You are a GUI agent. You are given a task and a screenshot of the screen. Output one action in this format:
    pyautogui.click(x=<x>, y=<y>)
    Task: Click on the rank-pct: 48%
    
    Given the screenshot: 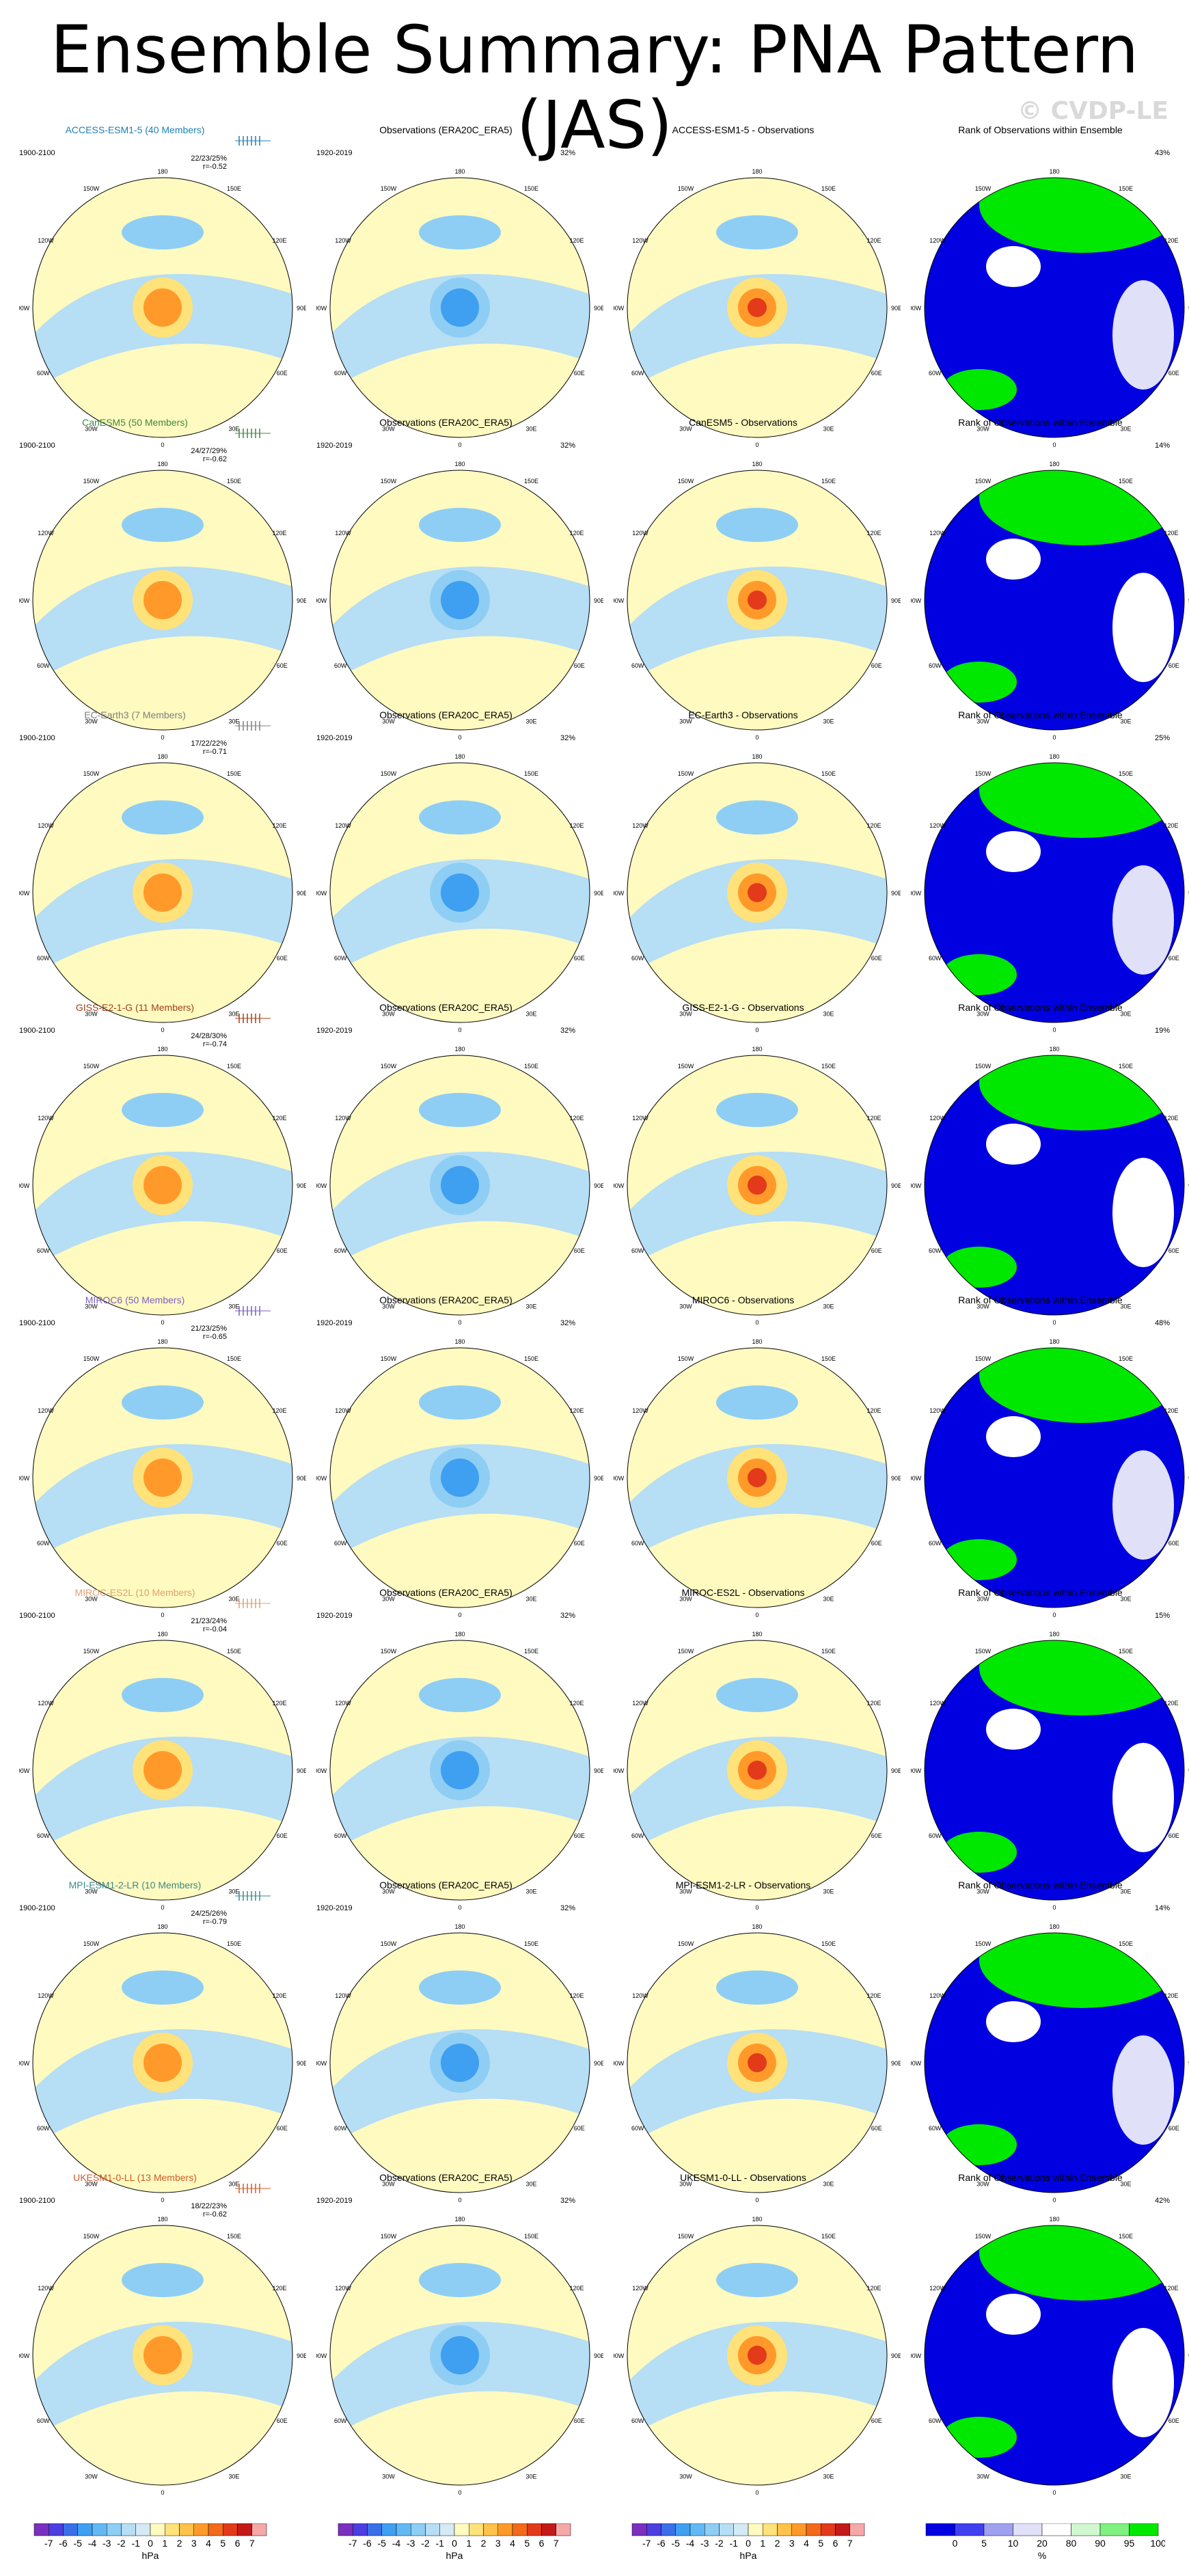 What is the action you would take?
    pyautogui.click(x=1162, y=1323)
    